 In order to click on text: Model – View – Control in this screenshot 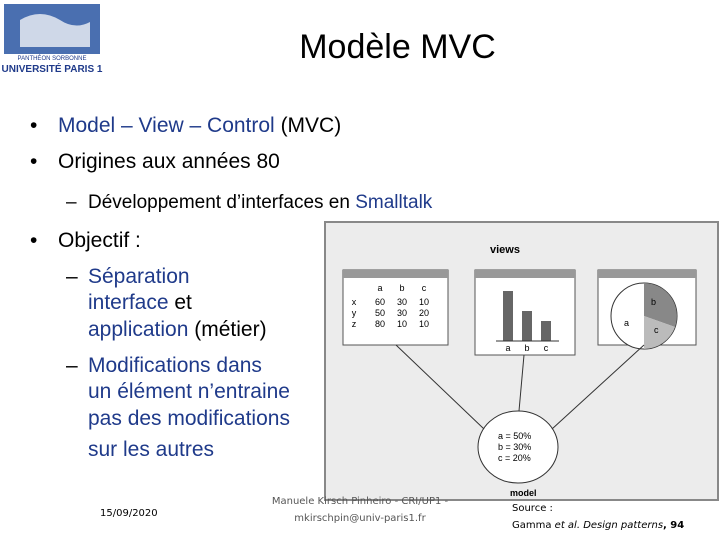, I will do `click(166, 125)`.